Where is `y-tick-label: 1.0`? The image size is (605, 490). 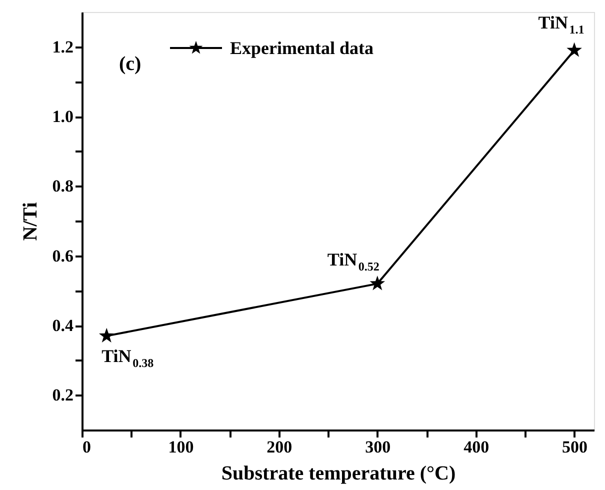
y-tick-label: 1.0 is located at coordinates (63, 116).